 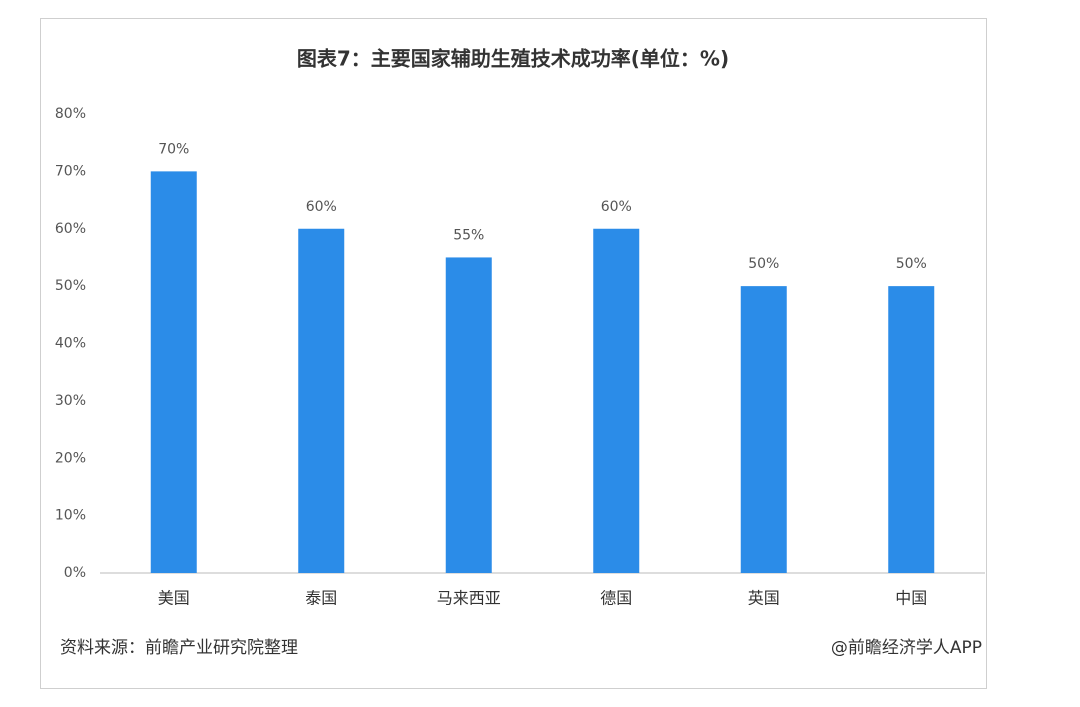 I want to click on x-tick-label: 马来西亚, so click(x=469, y=598).